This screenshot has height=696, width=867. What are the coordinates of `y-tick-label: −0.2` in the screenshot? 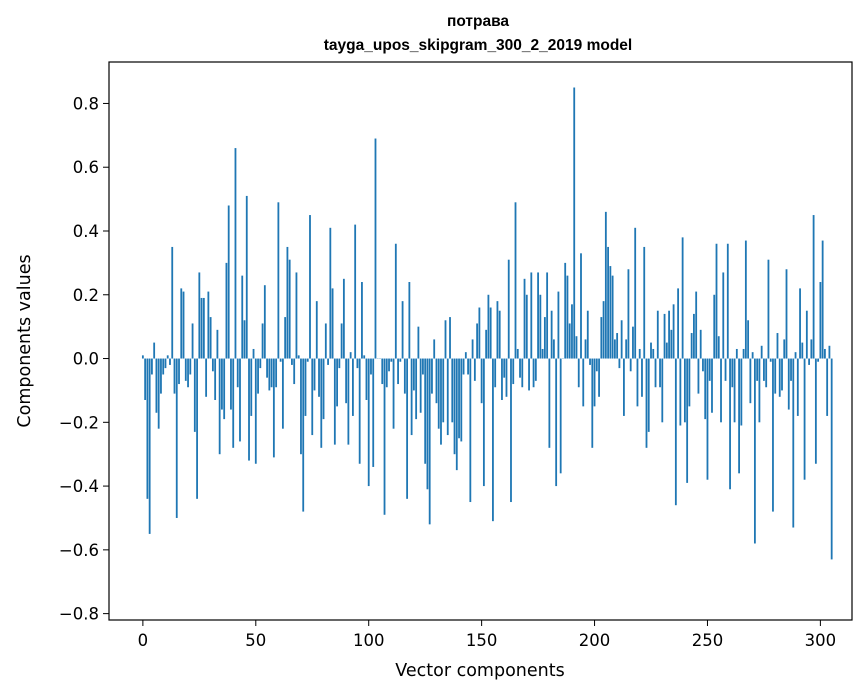 It's located at (79, 422).